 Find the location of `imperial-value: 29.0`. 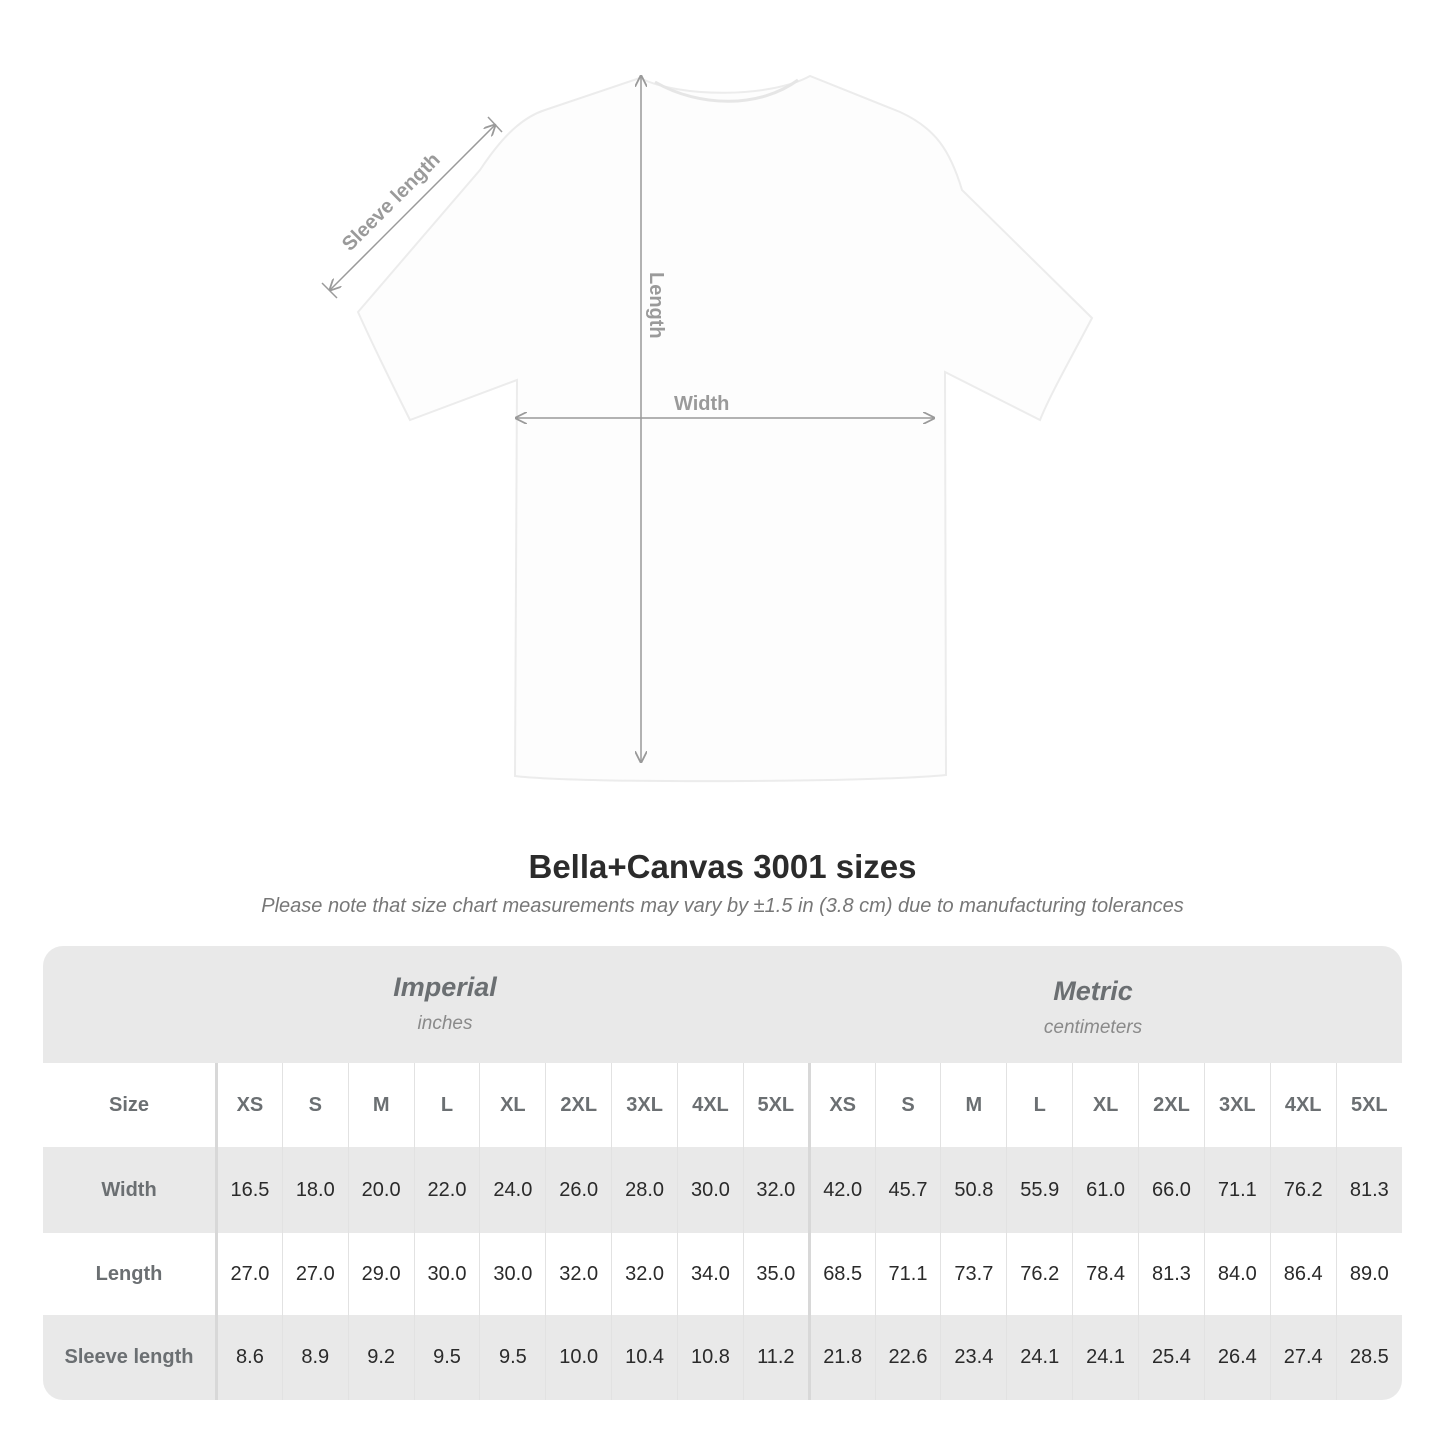

imperial-value: 29.0 is located at coordinates (381, 1274).